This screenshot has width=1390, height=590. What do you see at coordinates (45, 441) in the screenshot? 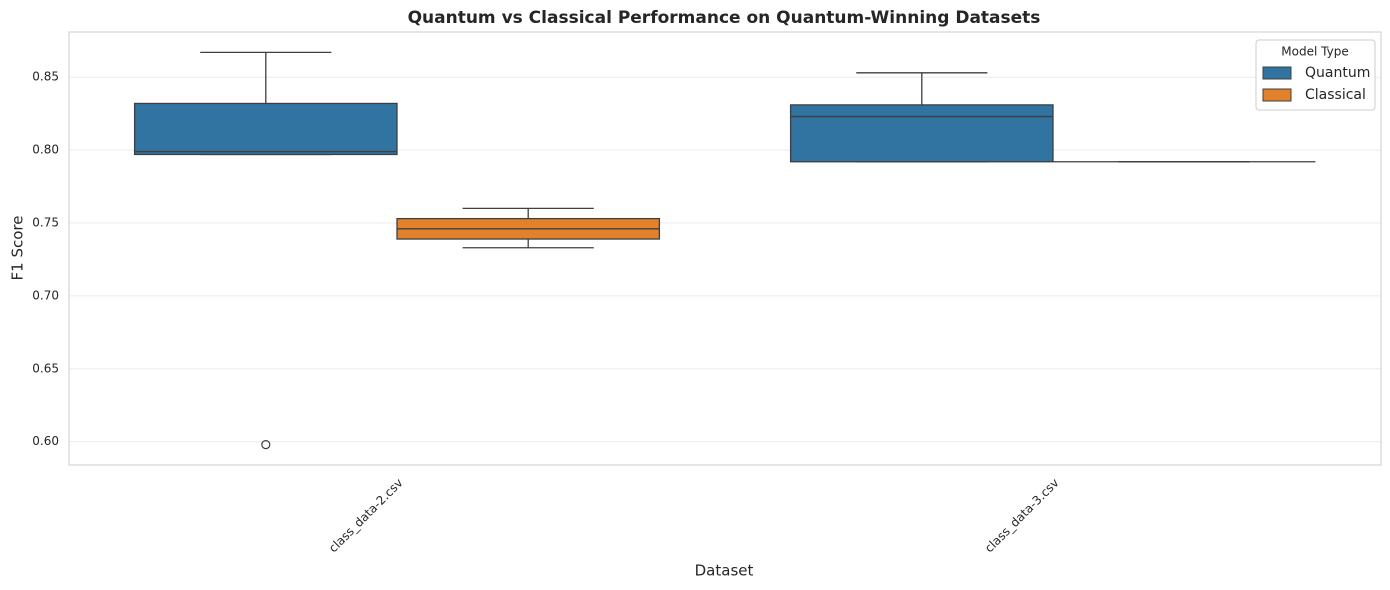
I see `y-tick-label: 0.60` at bounding box center [45, 441].